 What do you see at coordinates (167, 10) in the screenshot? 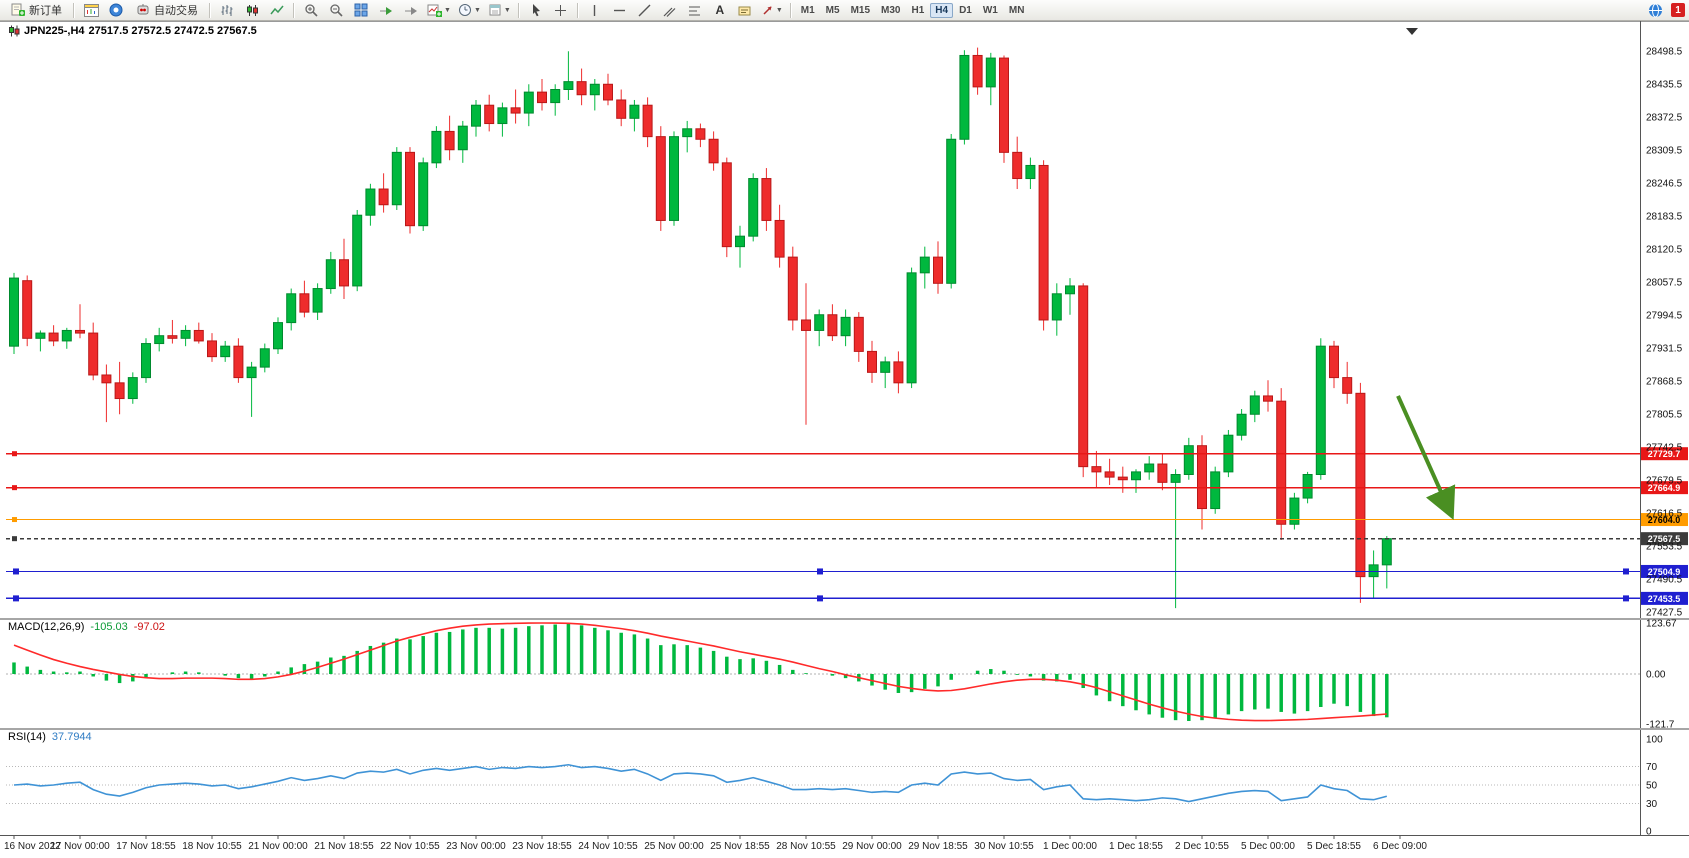
I see `autotrading-button: 自动交易` at bounding box center [167, 10].